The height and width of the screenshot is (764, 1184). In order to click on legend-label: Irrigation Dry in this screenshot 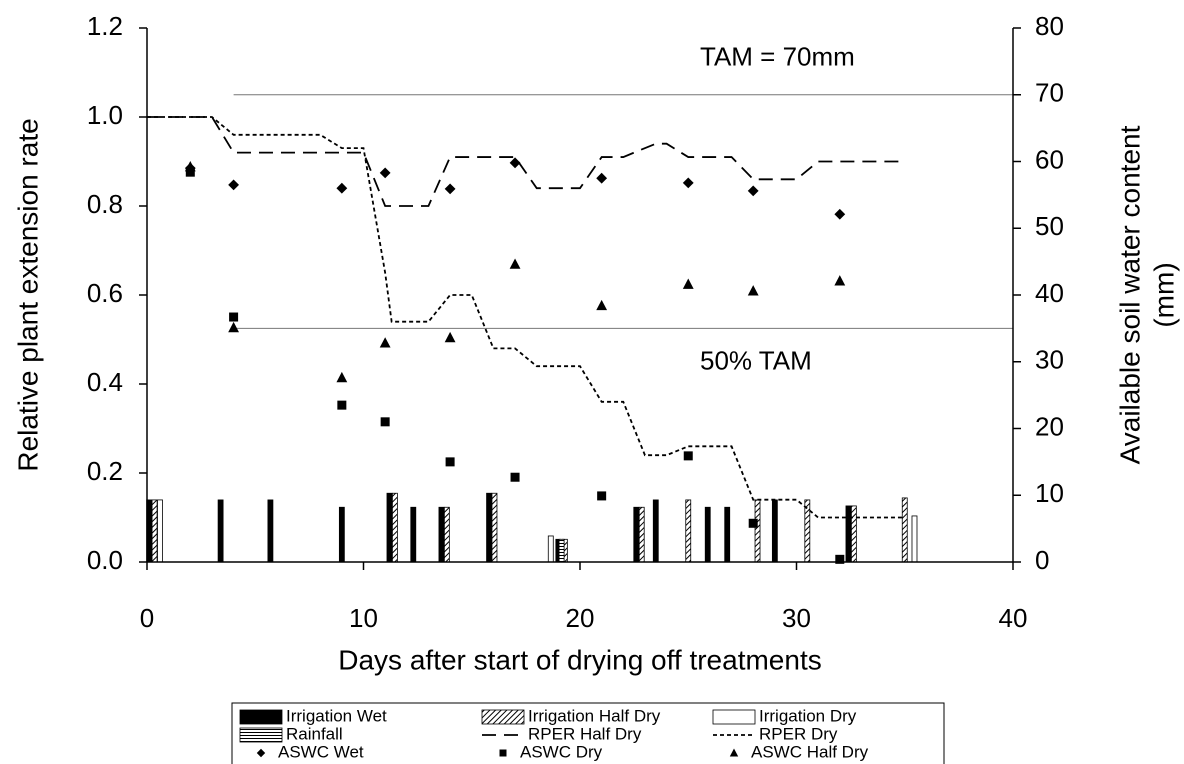, I will do `click(808, 715)`.